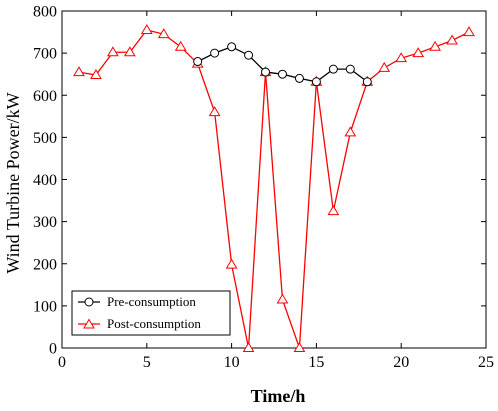 The height and width of the screenshot is (411, 498). I want to click on y-tick-label: 600, so click(45, 96).